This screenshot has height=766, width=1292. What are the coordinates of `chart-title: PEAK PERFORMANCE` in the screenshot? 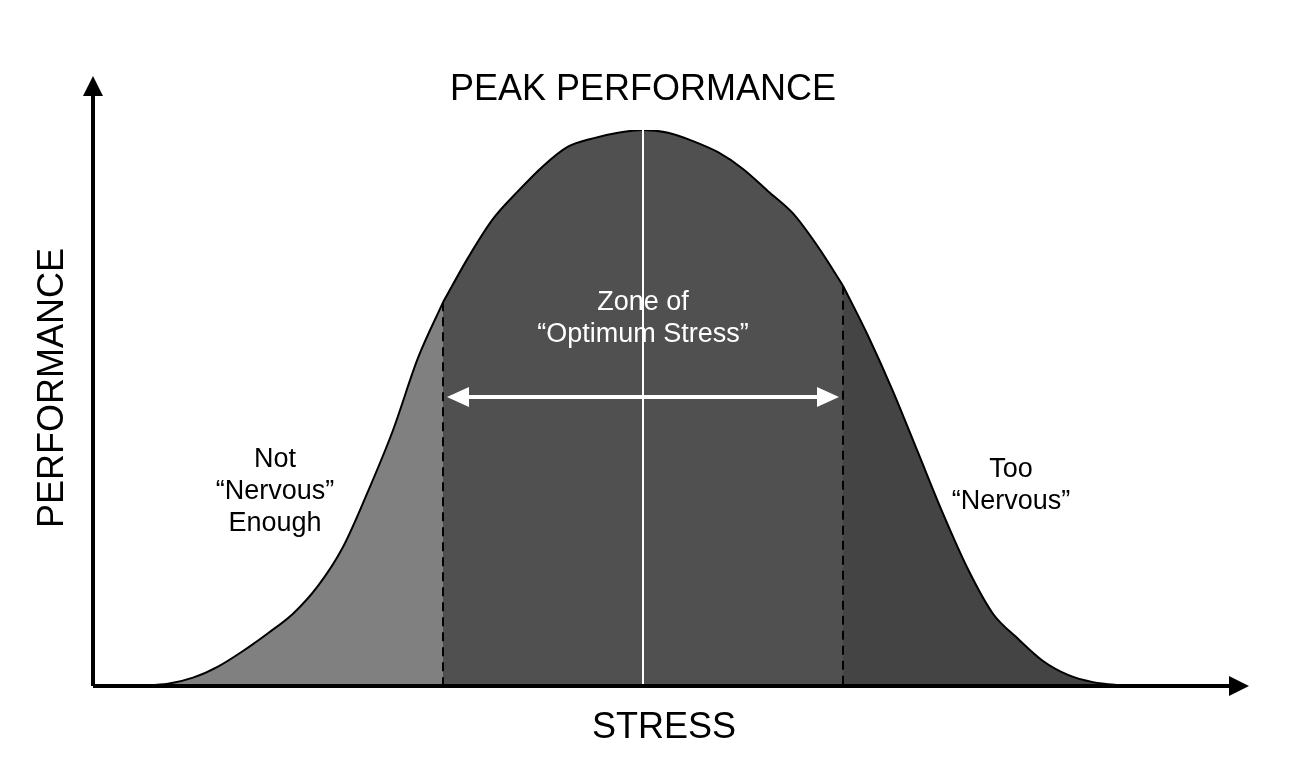 It's located at (643, 87).